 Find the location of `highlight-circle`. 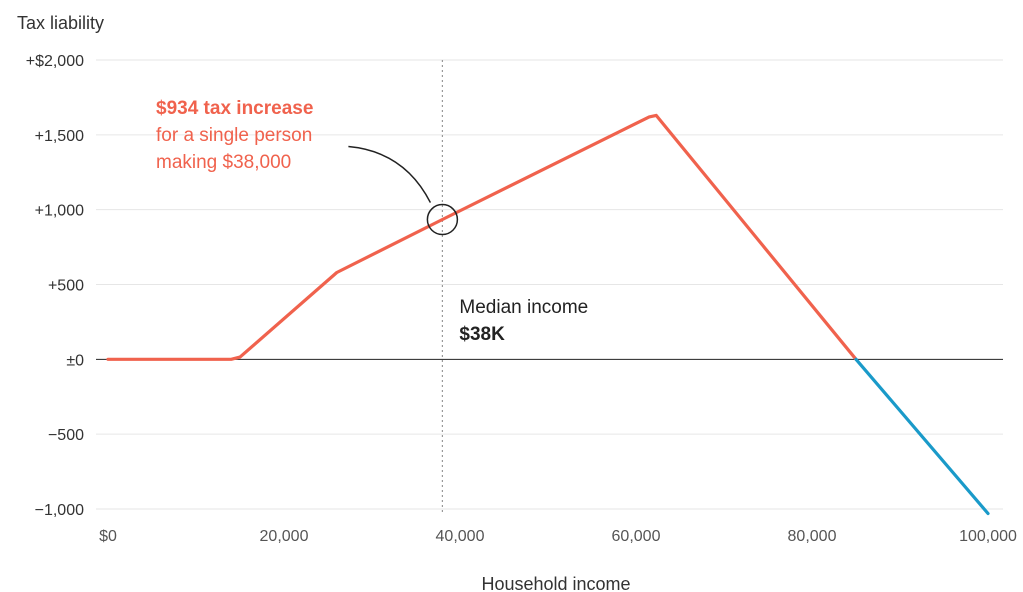

highlight-circle is located at coordinates (442, 219).